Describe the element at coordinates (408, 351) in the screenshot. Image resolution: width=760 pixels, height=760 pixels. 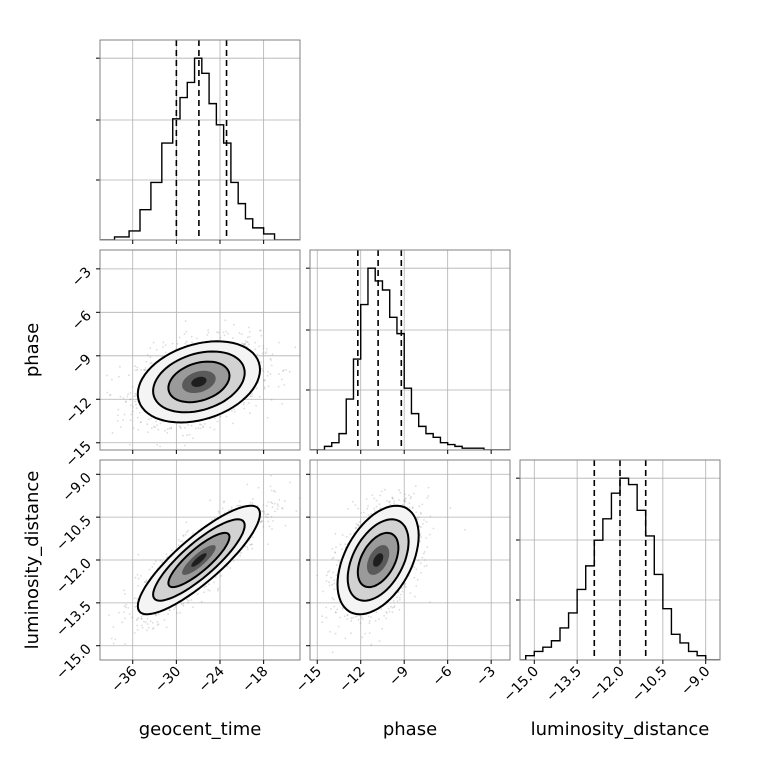
I see `hist-panel-phase` at that location.